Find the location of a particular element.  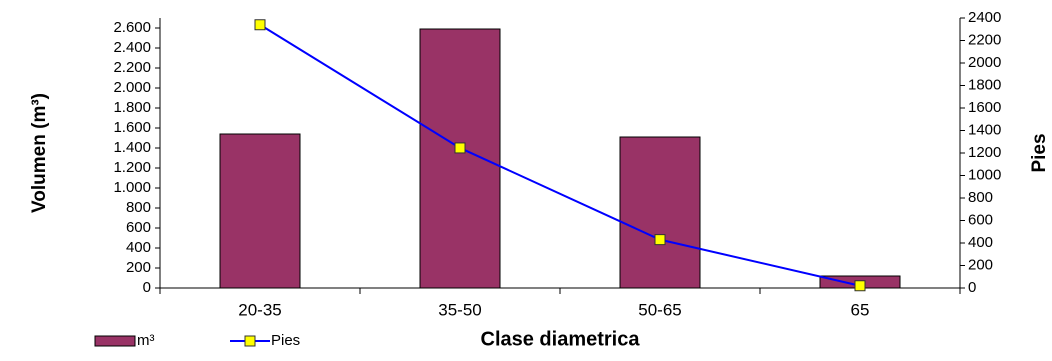

y2-tick-label: 1000 is located at coordinates (984, 174).